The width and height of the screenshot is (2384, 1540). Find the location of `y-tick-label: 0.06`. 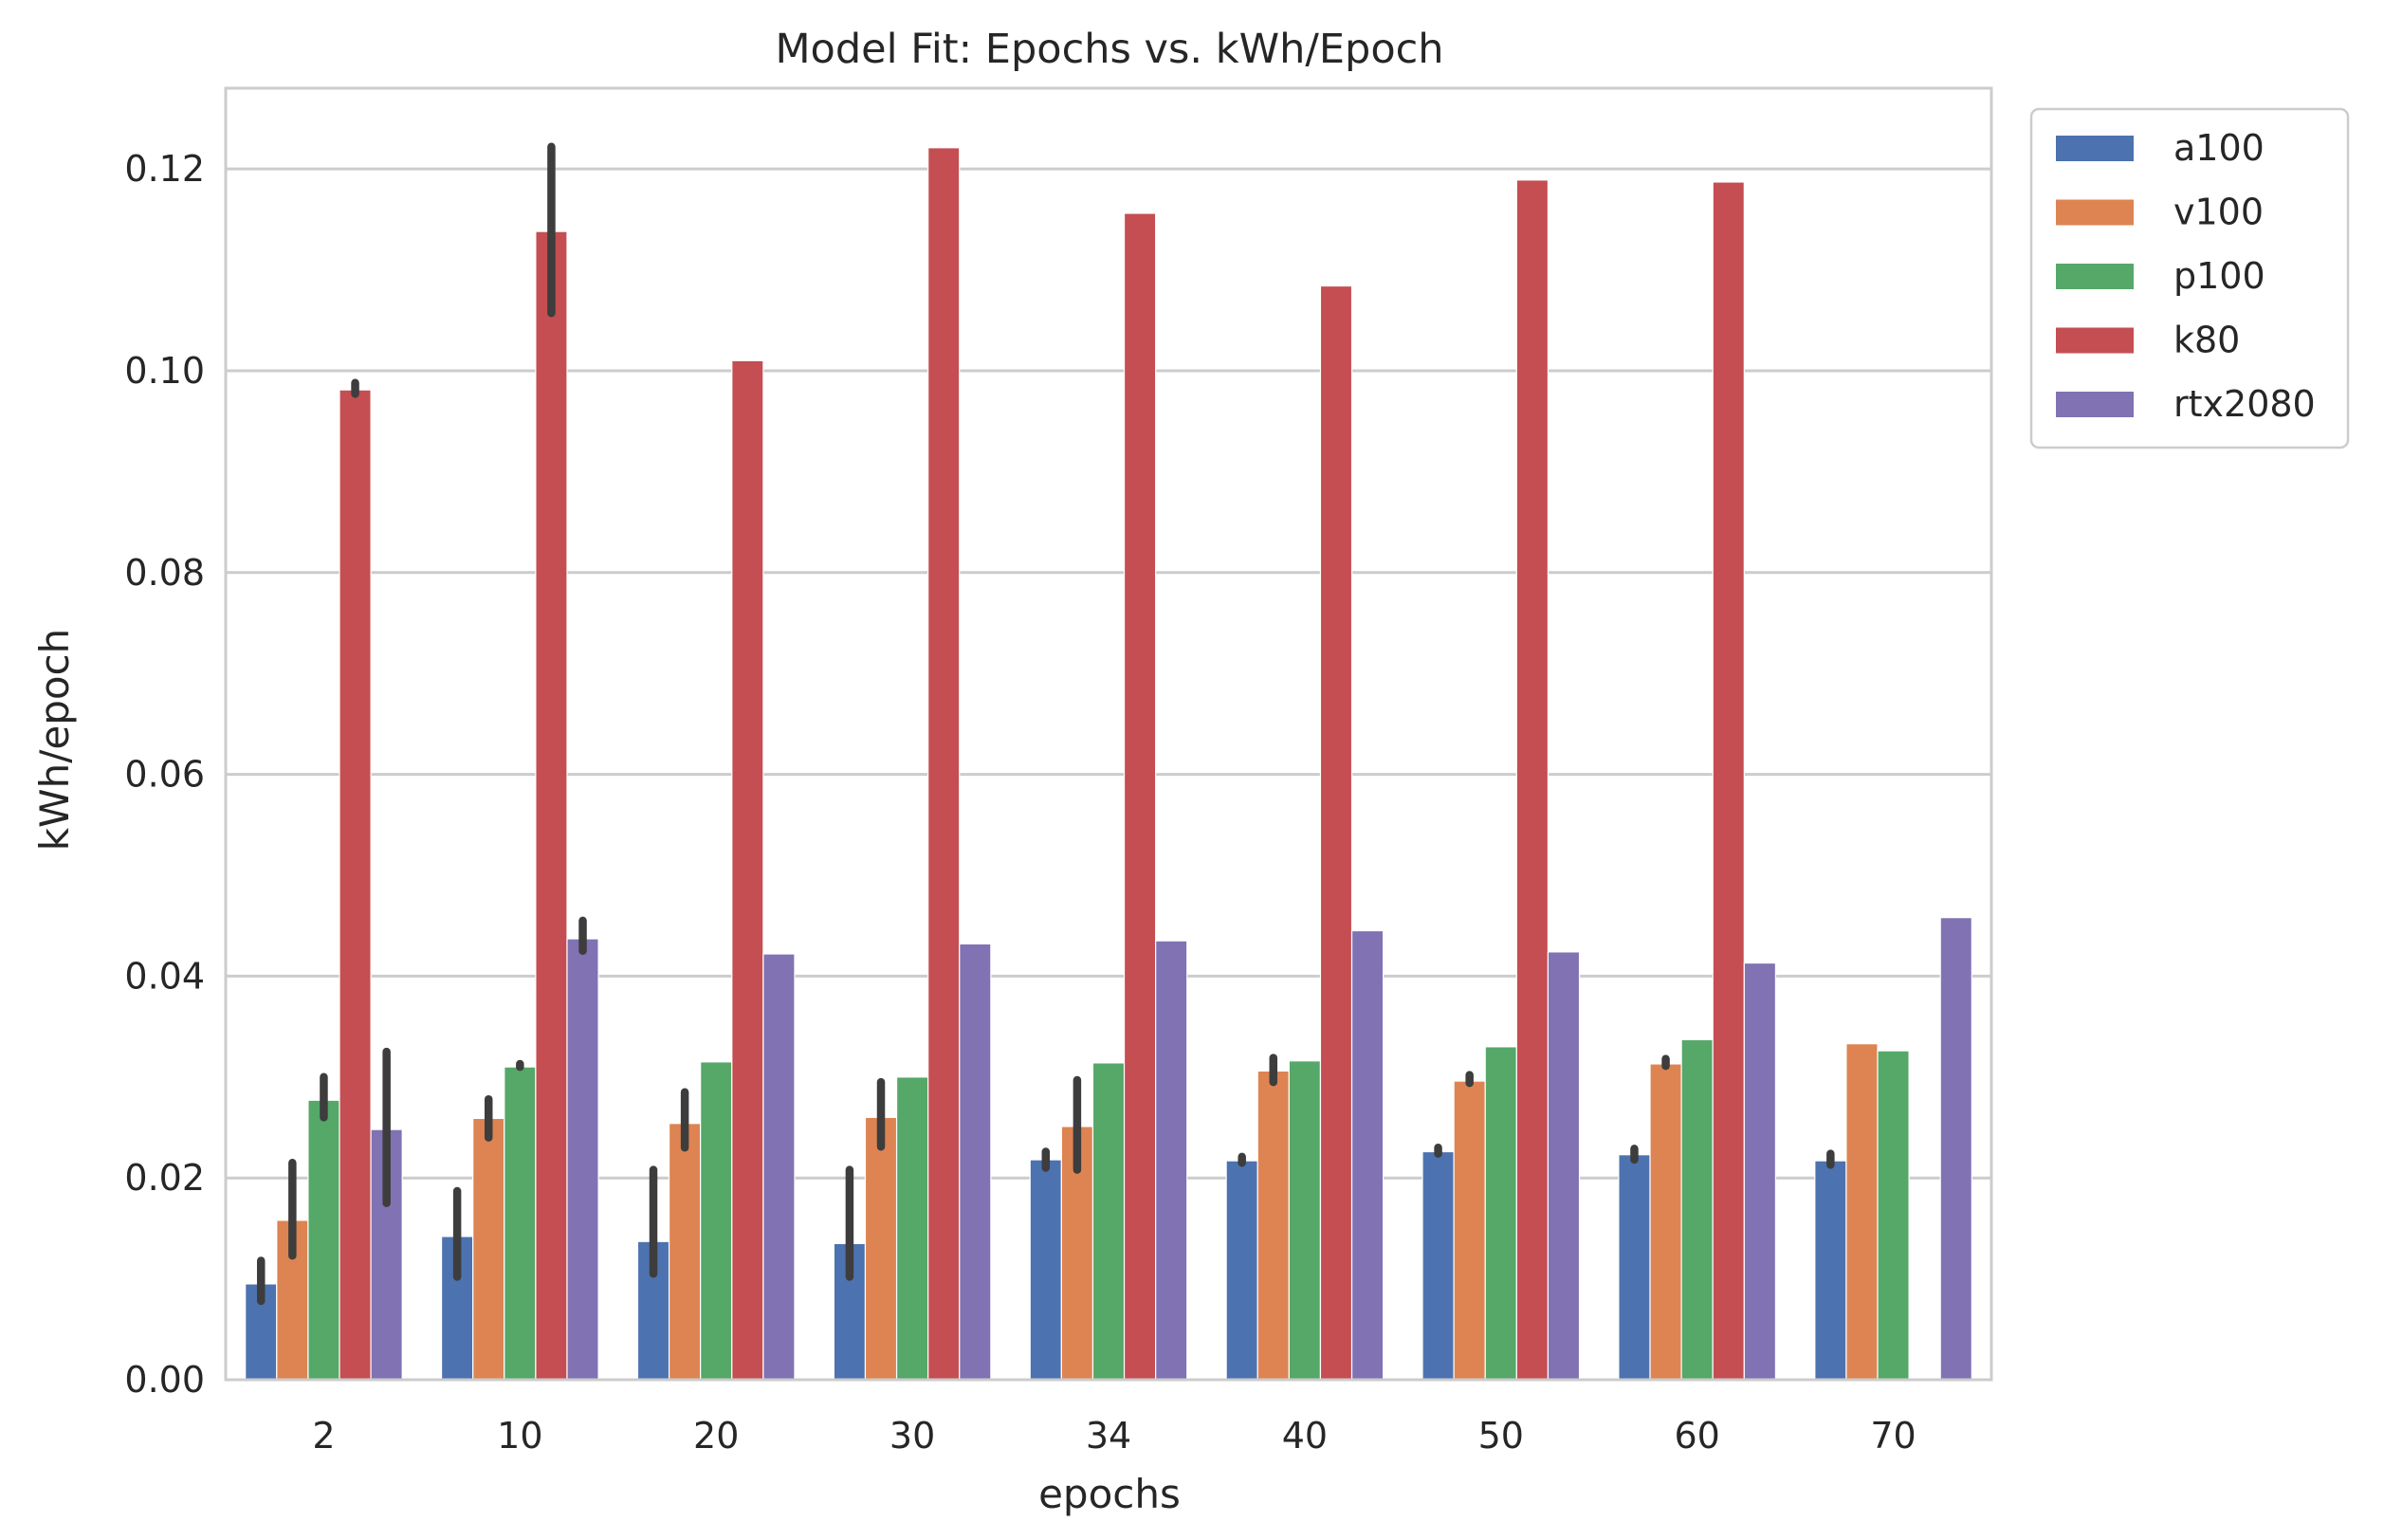

y-tick-label: 0.06 is located at coordinates (165, 775).